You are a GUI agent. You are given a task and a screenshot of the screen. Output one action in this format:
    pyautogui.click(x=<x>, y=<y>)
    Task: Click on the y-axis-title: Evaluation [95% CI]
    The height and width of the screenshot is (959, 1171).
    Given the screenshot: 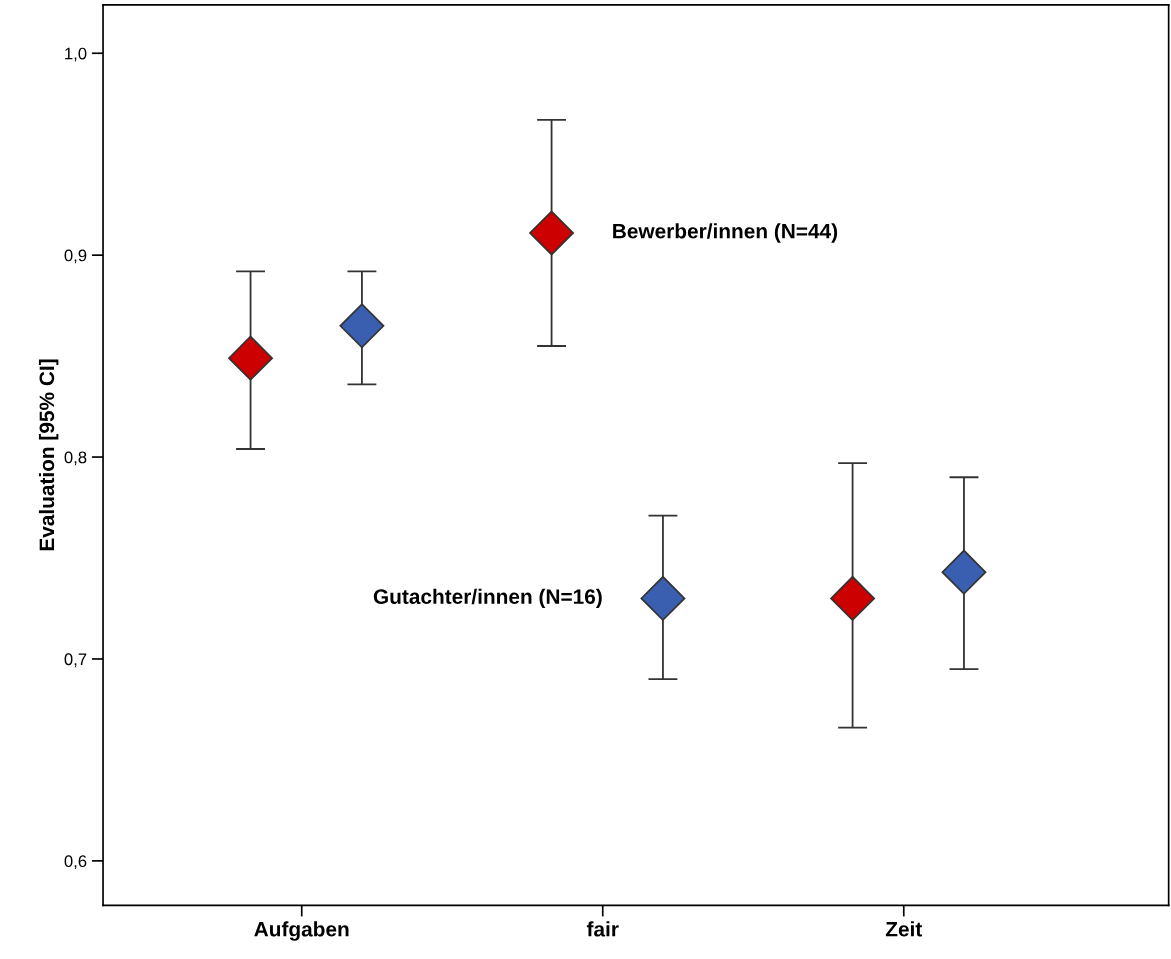 What is the action you would take?
    pyautogui.click(x=48, y=455)
    